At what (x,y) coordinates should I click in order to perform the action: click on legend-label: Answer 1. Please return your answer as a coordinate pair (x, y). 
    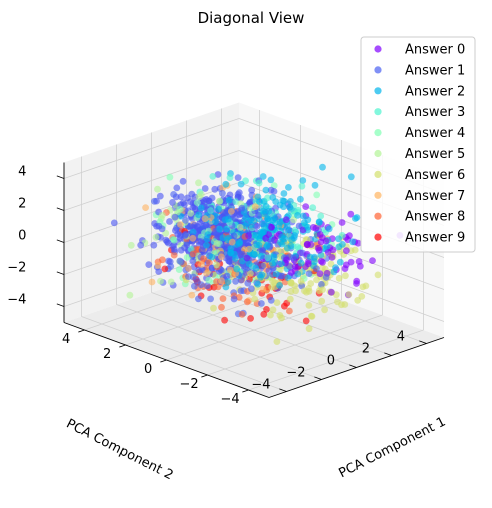
    Looking at the image, I should click on (435, 70).